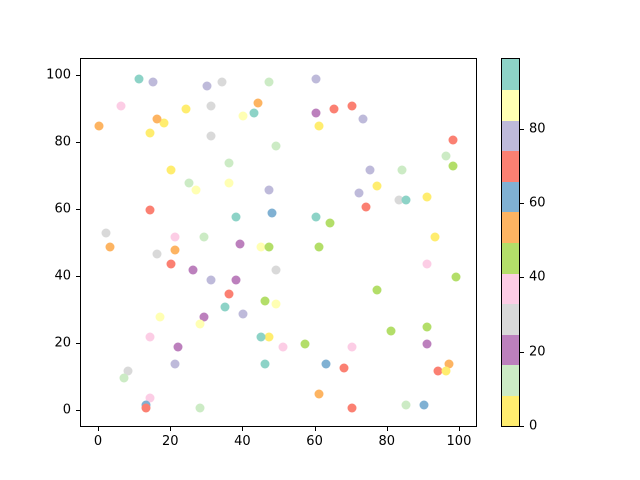  I want to click on y-tick-label: 80, so click(62, 142).